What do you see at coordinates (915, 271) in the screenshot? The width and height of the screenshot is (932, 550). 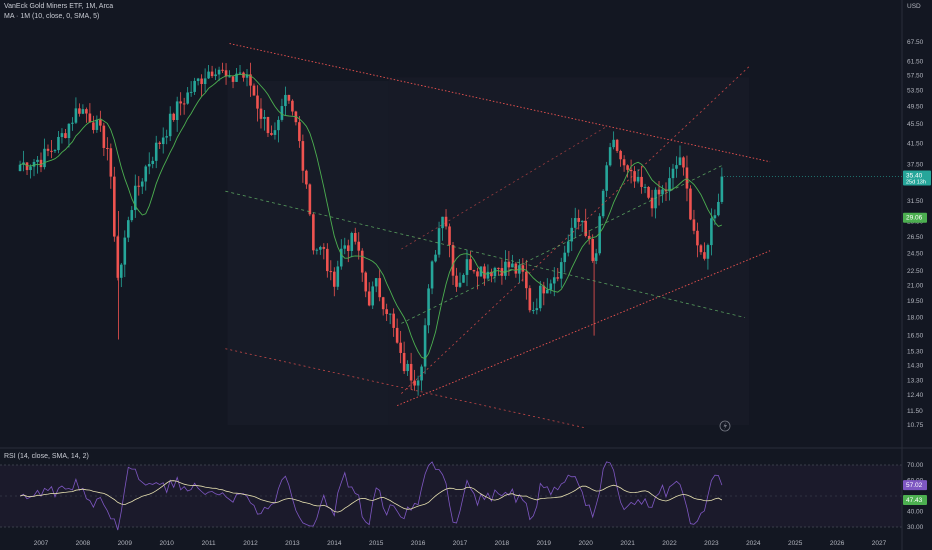 I see `price-tick-label: 22.50` at bounding box center [915, 271].